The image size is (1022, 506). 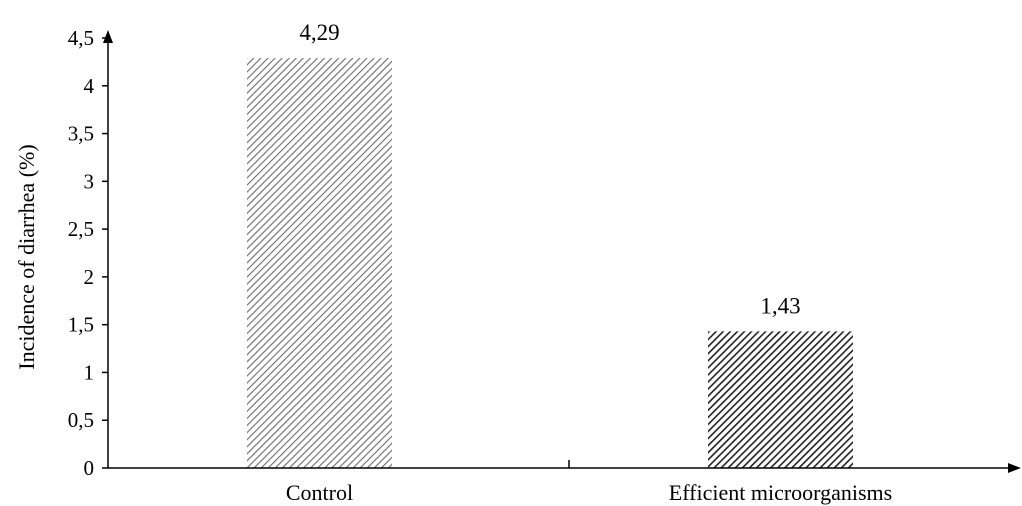 What do you see at coordinates (319, 492) in the screenshot?
I see `x-category-label: Control` at bounding box center [319, 492].